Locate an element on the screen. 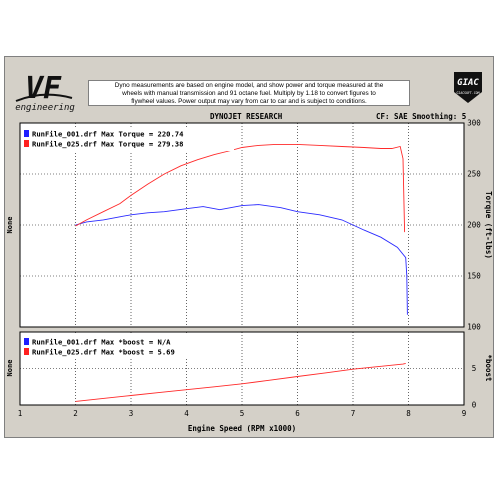 This screenshot has height=500, width=500. x-tick-label-6: 6 is located at coordinates (297, 413).